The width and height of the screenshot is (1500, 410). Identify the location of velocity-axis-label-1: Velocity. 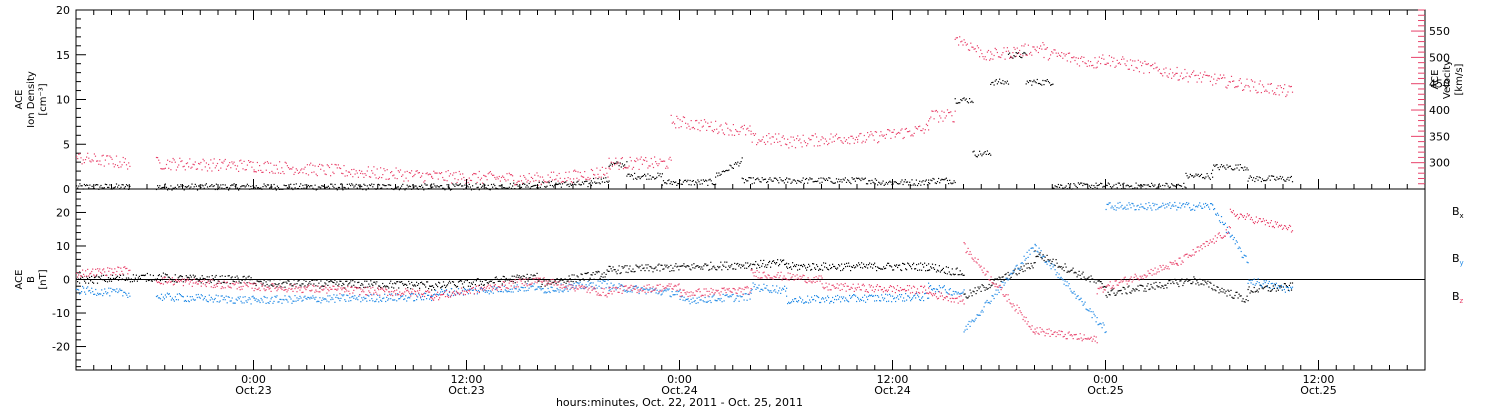
(1447, 79).